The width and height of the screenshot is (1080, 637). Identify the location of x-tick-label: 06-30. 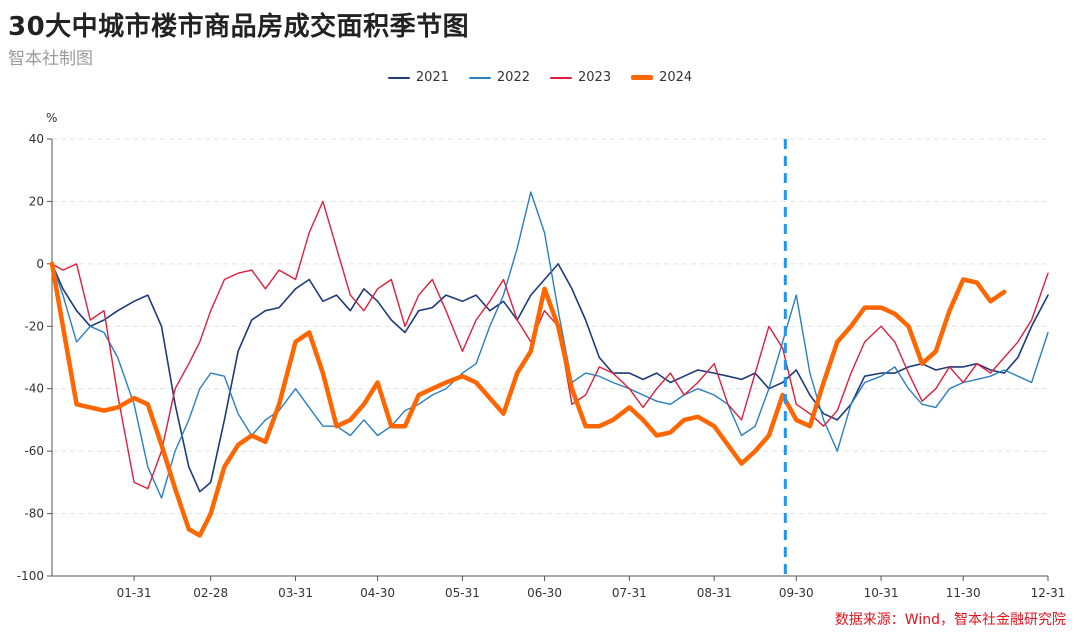
(544, 593).